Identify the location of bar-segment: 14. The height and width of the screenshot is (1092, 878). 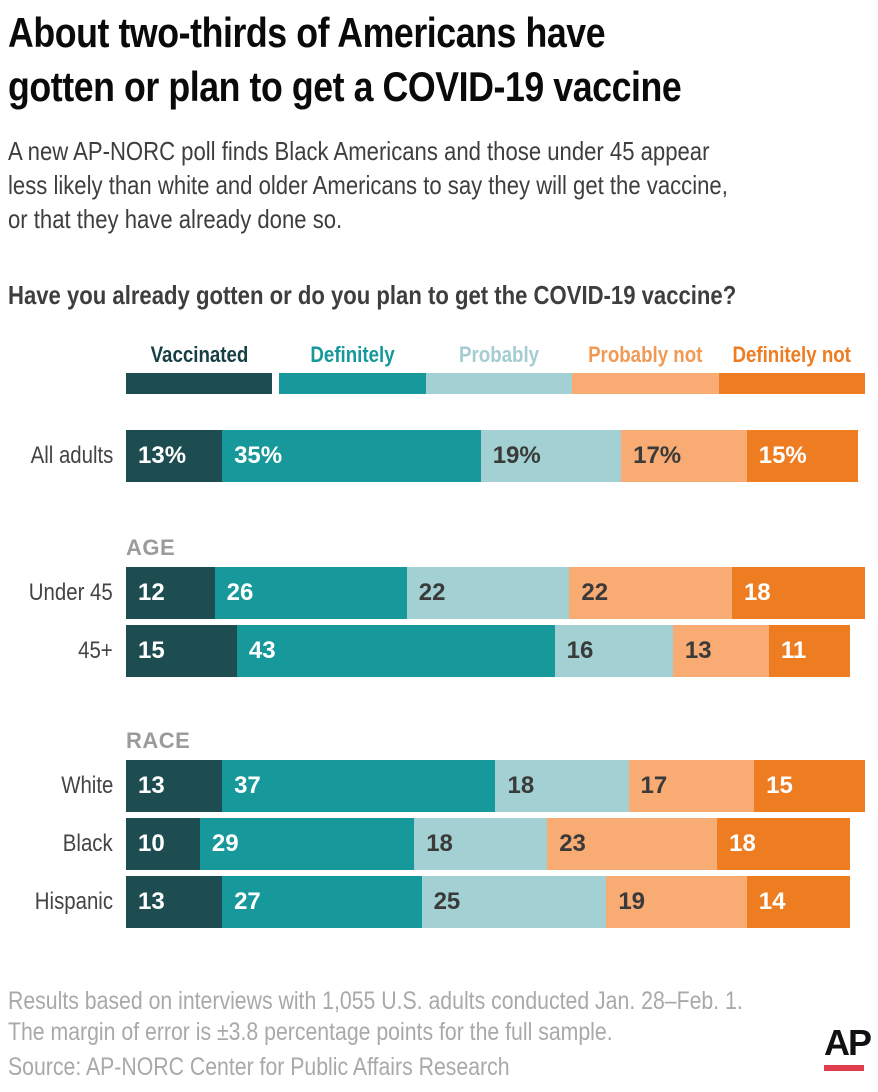
(798, 902).